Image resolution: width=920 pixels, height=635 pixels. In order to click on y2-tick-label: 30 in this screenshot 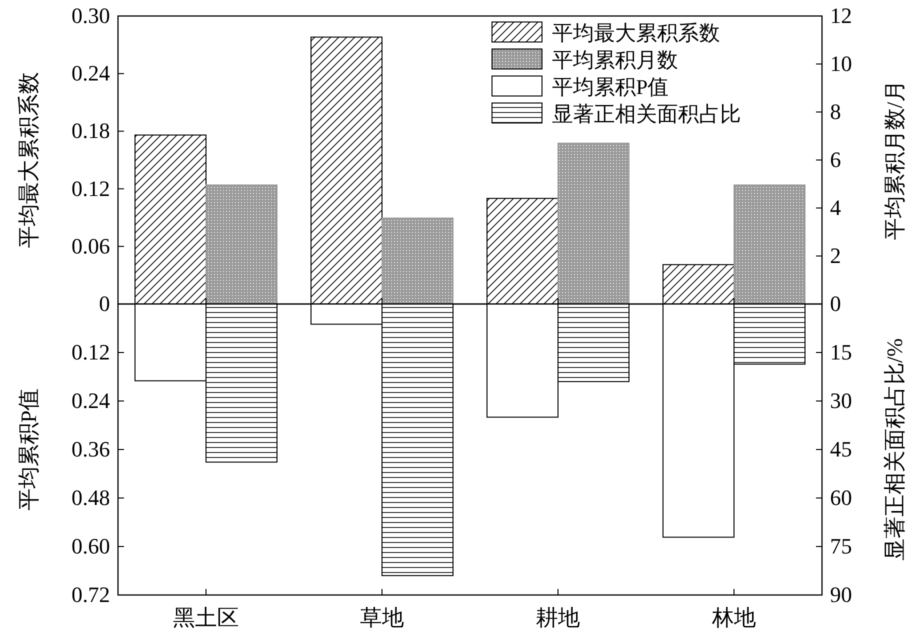, I will do `click(841, 400)`.